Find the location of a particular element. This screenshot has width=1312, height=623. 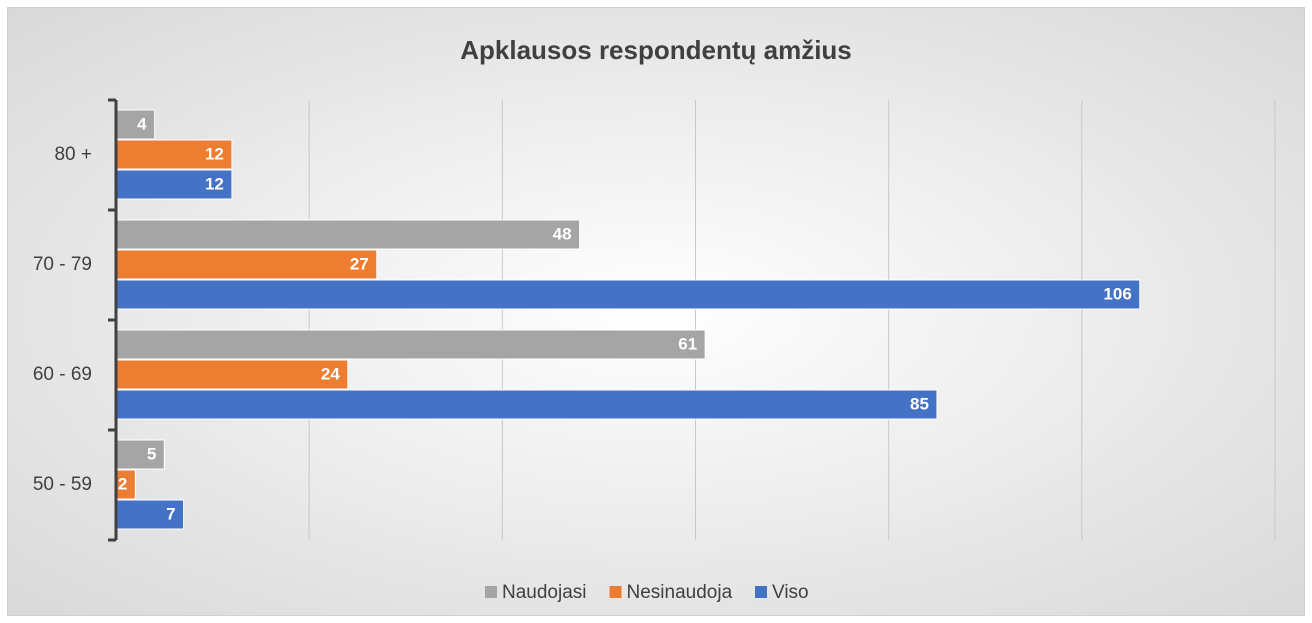

data-label: 2 is located at coordinates (122, 483).